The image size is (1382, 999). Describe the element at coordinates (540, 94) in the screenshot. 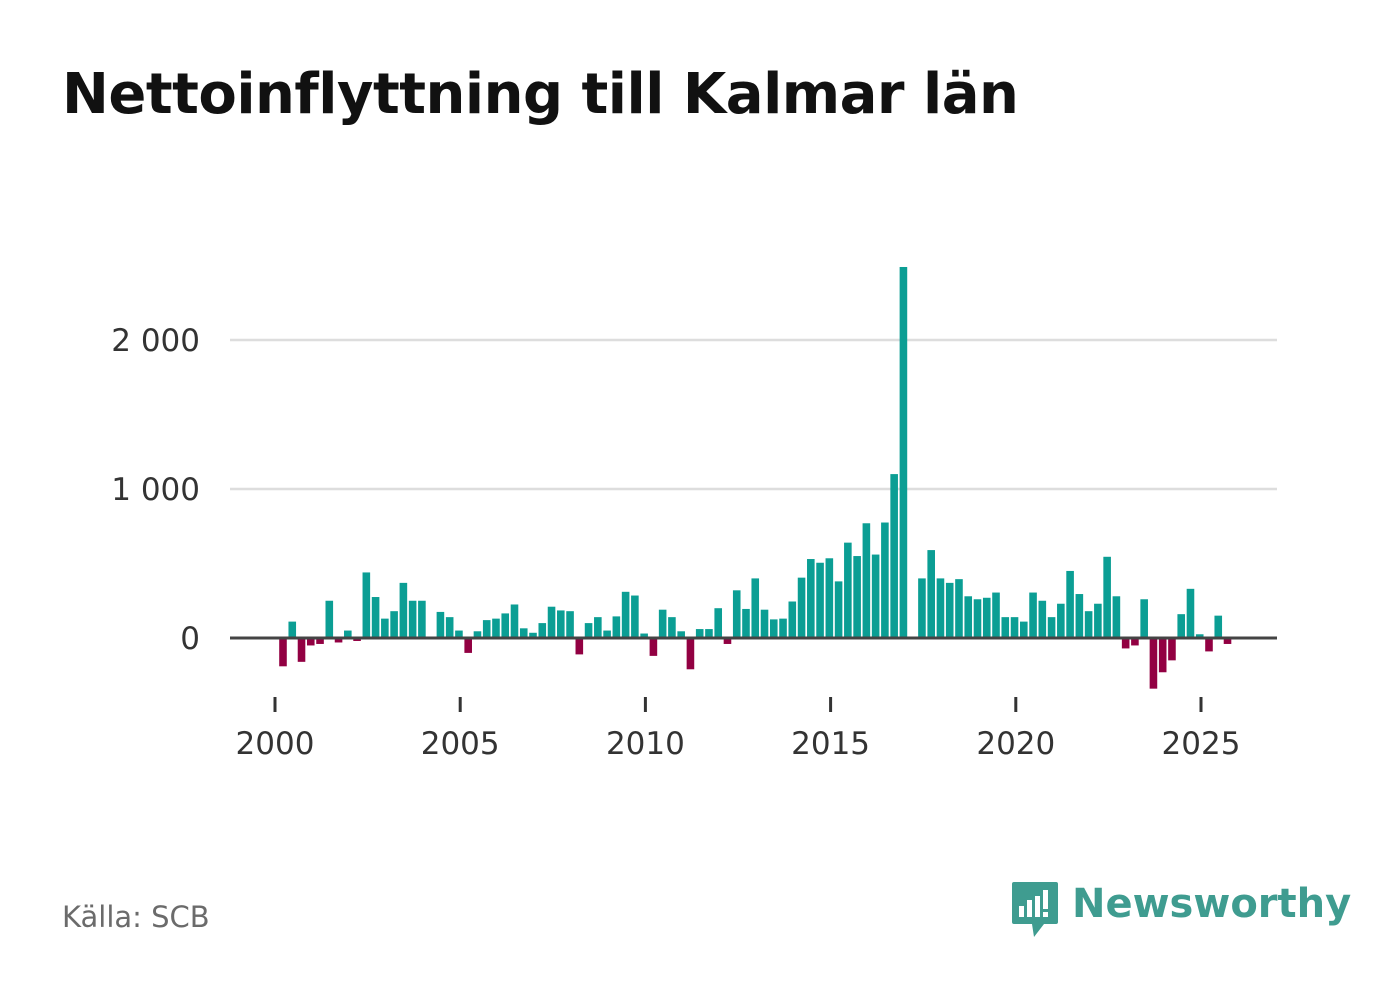

I see `chart-title: Nettoinflyttning till Kalmar län` at that location.